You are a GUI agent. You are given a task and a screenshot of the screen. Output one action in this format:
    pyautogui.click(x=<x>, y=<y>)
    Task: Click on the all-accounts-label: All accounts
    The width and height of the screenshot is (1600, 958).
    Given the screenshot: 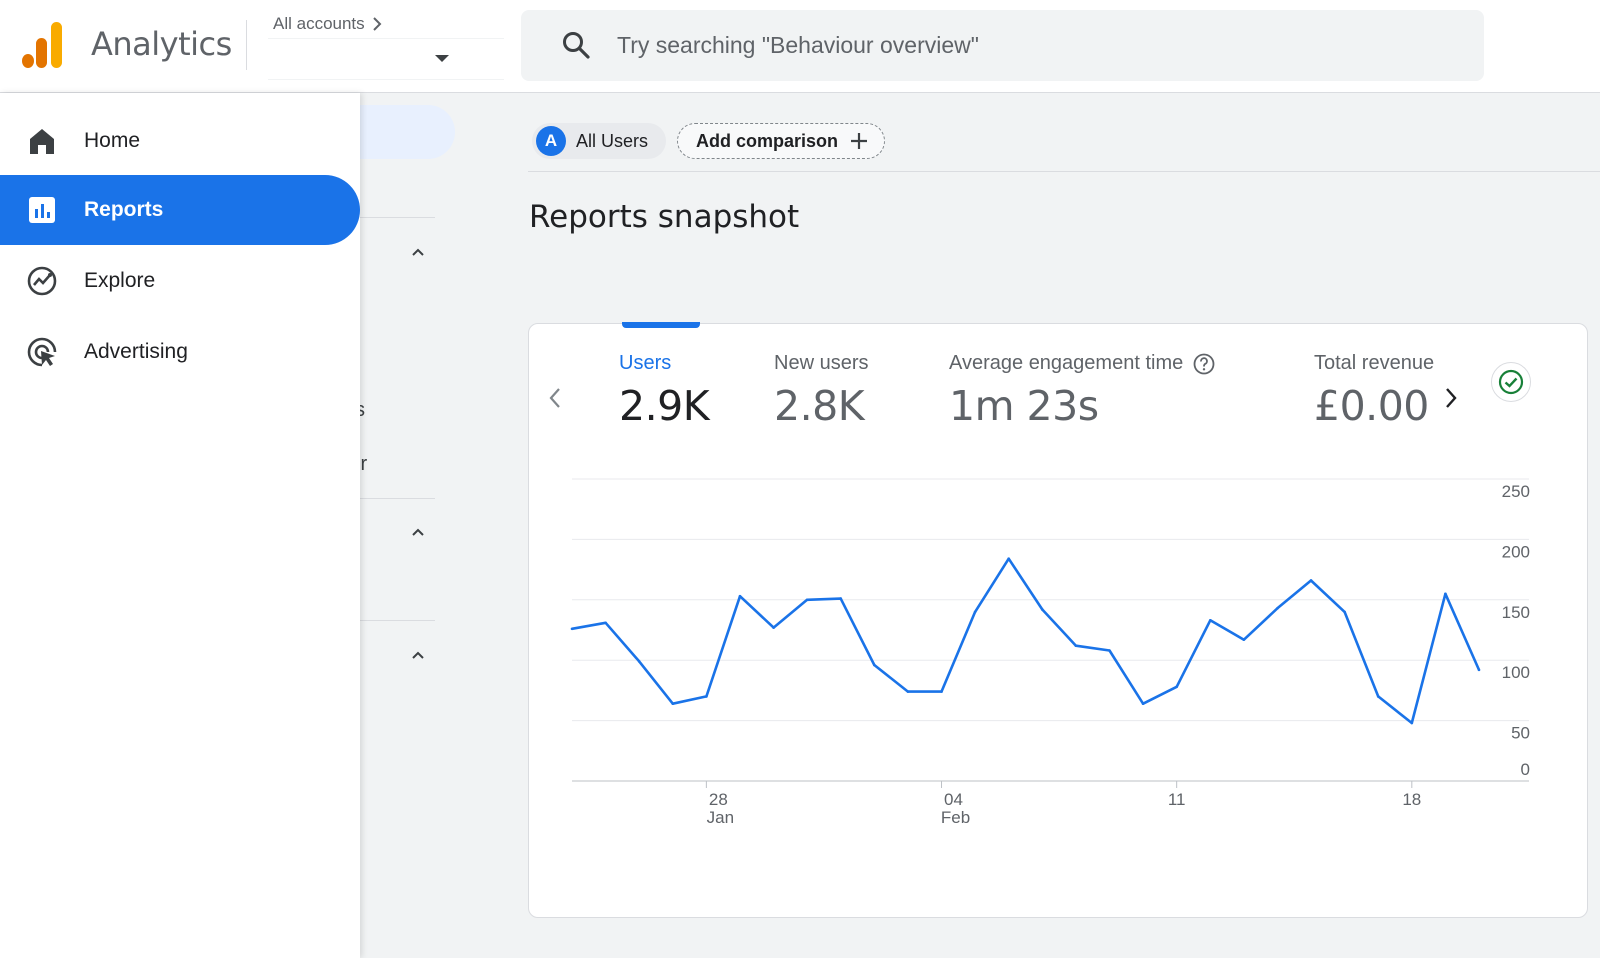 What is the action you would take?
    pyautogui.click(x=319, y=23)
    